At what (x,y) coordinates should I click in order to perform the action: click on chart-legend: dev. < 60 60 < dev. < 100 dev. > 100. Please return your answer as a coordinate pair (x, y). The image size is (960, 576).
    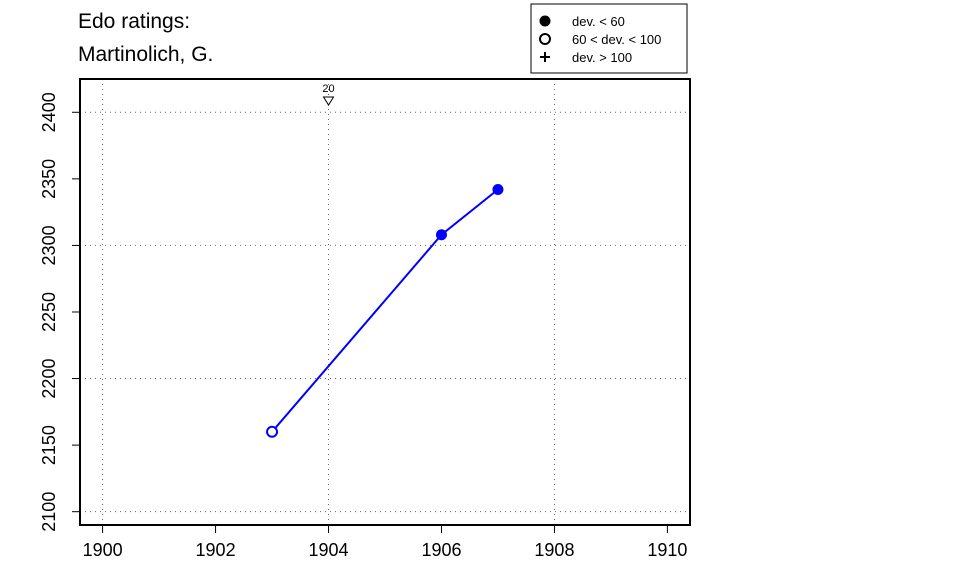
    Looking at the image, I should click on (609, 38).